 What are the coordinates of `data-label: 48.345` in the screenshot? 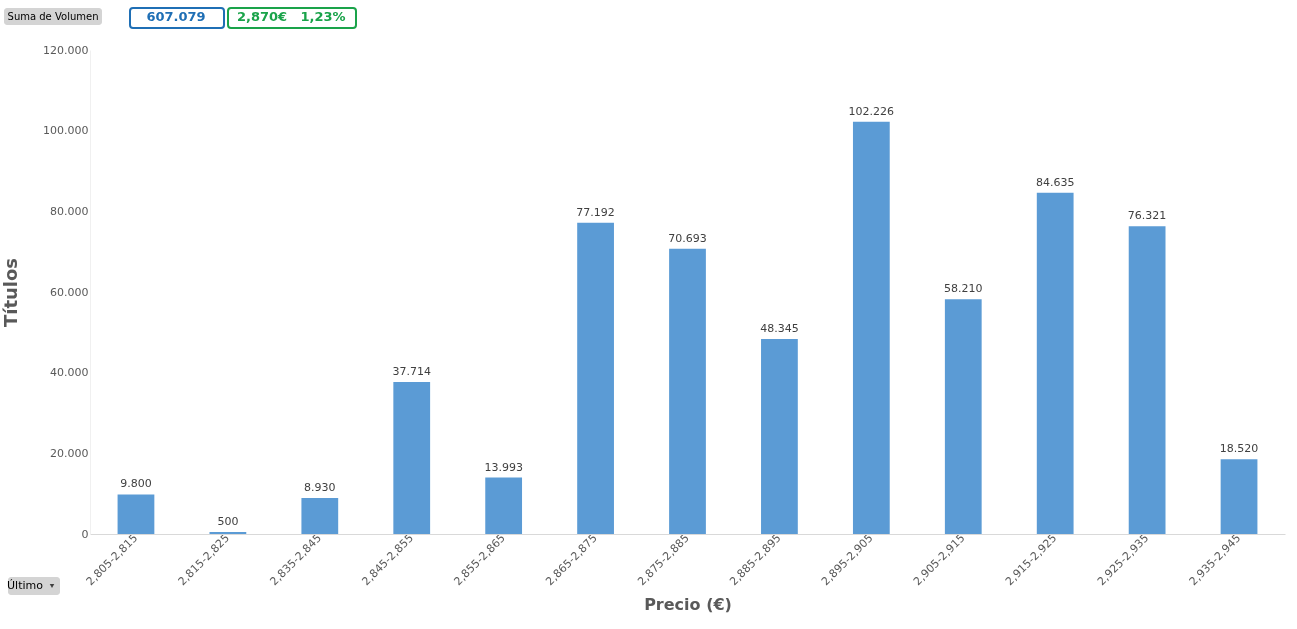 It's located at (779, 329).